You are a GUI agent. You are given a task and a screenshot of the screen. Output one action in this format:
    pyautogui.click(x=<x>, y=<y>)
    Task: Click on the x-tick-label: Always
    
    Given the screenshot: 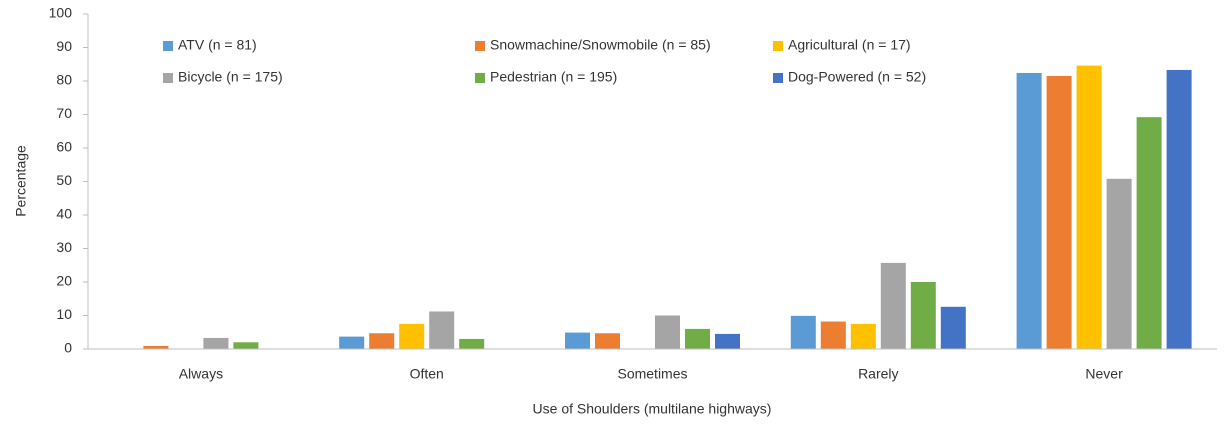 What is the action you would take?
    pyautogui.click(x=201, y=374)
    